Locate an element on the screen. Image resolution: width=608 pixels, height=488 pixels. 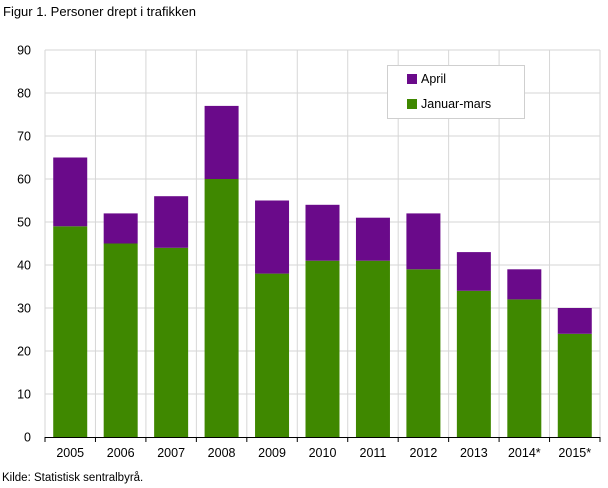
bar-april-2010 is located at coordinates (322, 232).